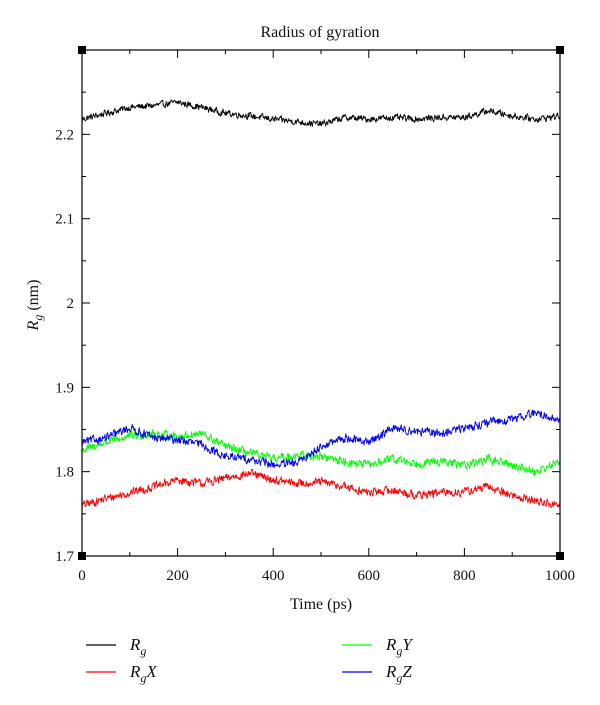  What do you see at coordinates (560, 576) in the screenshot?
I see `x-tick-label: 1000` at bounding box center [560, 576].